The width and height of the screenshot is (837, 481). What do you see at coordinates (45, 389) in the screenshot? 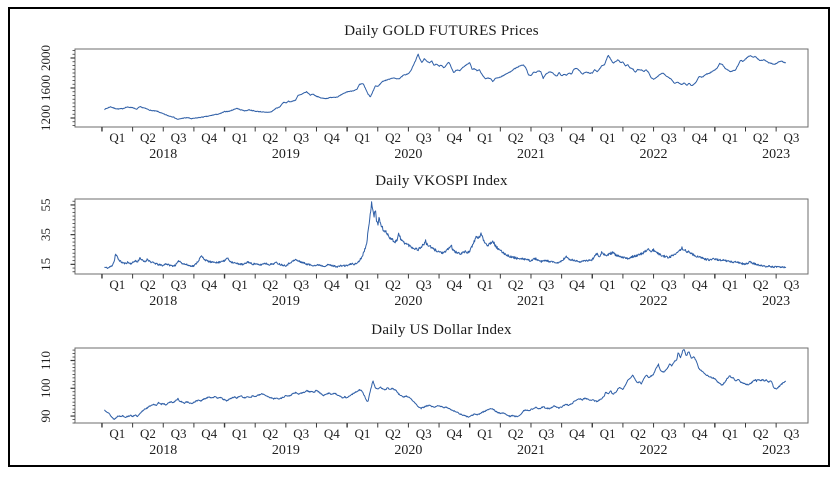
I see `svg-text: 100` at bounding box center [45, 389].